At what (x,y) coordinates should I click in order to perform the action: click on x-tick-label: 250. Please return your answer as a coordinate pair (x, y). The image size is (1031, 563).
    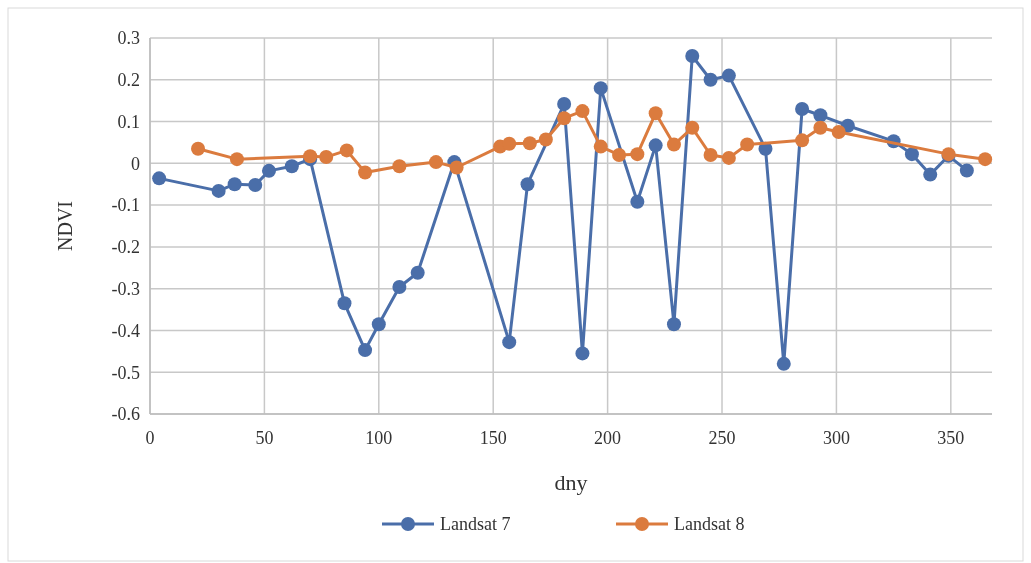
    Looking at the image, I should click on (722, 438).